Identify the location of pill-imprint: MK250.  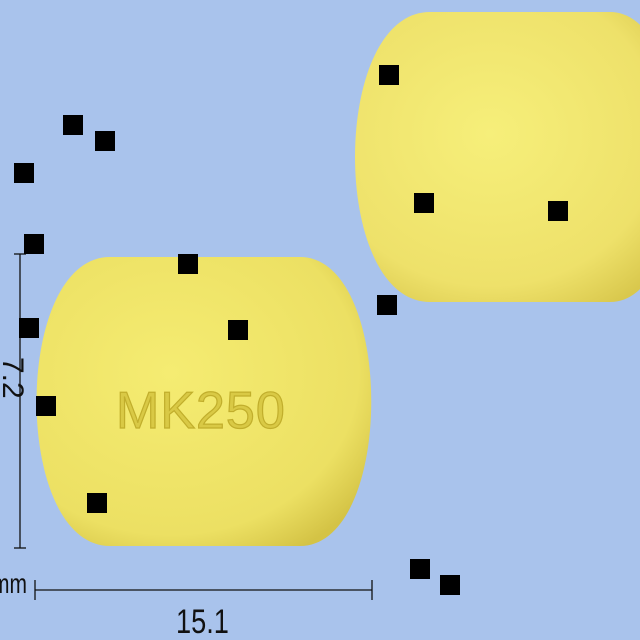
(201, 411).